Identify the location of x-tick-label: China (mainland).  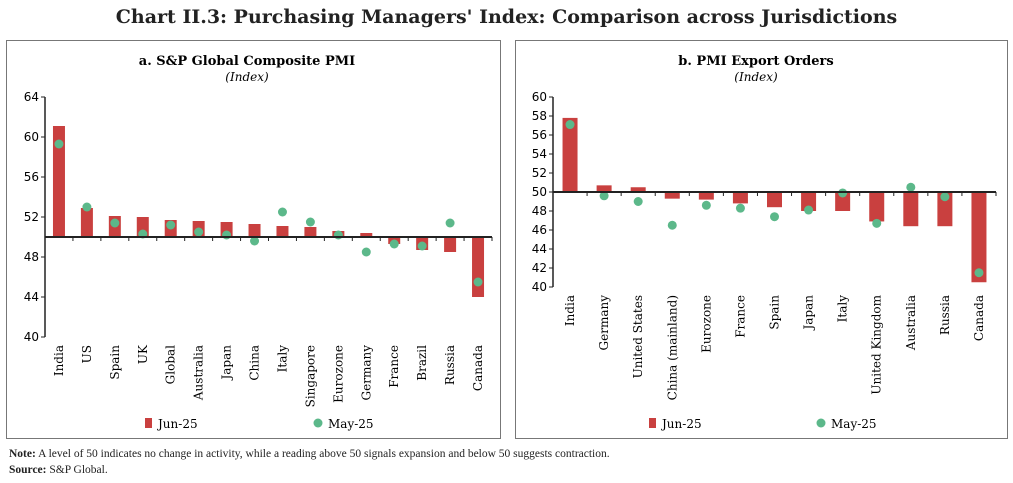
(672, 347).